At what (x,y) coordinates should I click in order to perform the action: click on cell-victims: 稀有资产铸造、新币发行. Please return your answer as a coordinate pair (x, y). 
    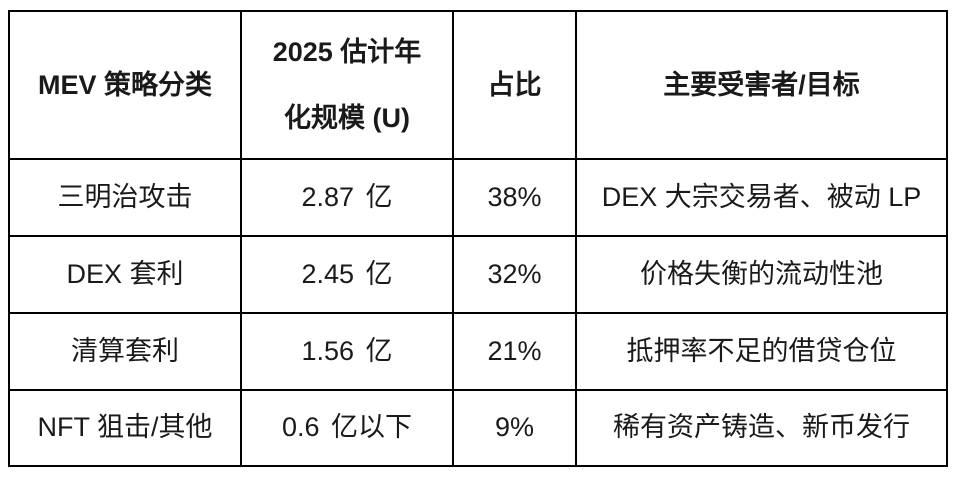
    Looking at the image, I should click on (761, 428).